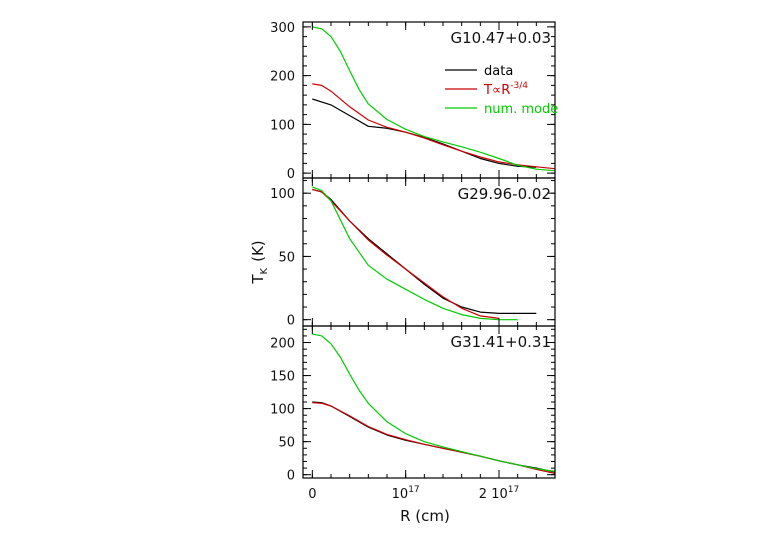 This screenshot has width=780, height=540. I want to click on legend-label-model-line: num. mode, so click(521, 109).